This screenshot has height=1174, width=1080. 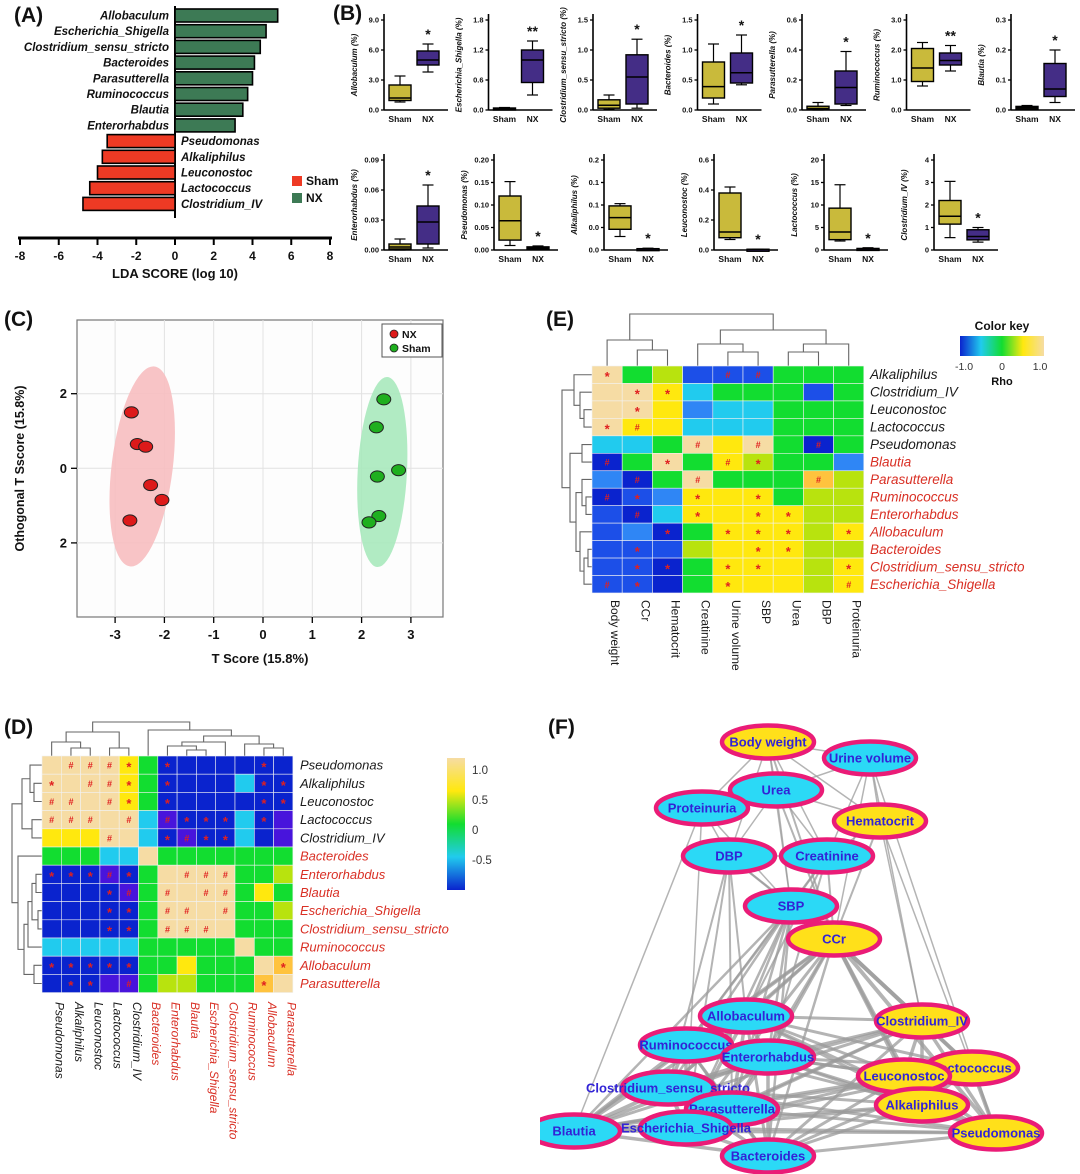 I want to click on x-tick-label: -2, so click(x=136, y=256).